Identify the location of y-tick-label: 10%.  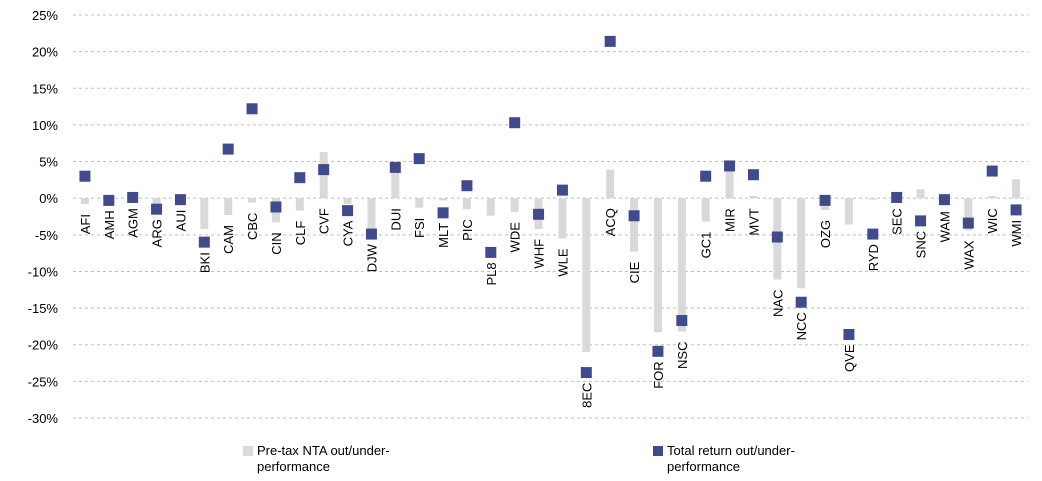
(45, 125).